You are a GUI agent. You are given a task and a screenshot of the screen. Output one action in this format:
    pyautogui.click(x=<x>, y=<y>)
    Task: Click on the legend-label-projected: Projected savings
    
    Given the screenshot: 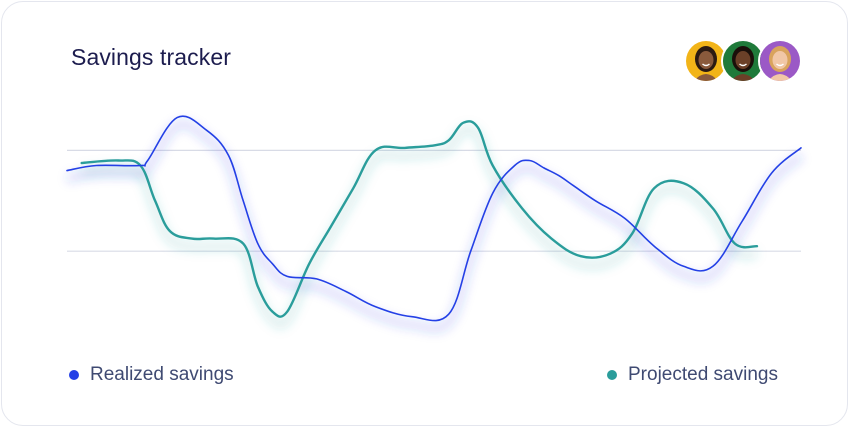 What is the action you would take?
    pyautogui.click(x=703, y=374)
    